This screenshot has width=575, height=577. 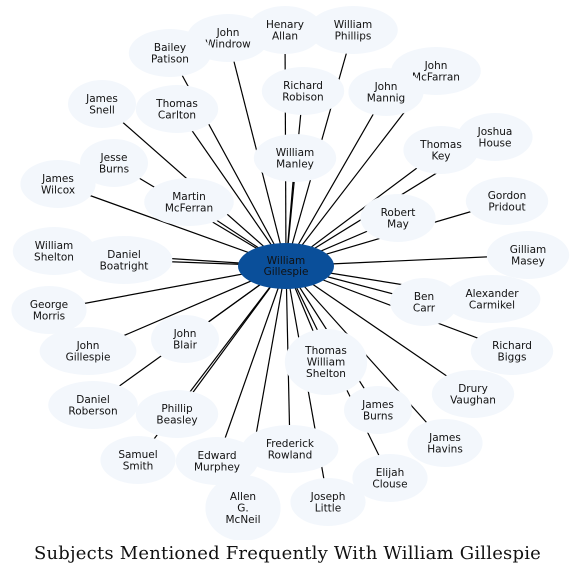 What do you see at coordinates (251, 363) in the screenshot?
I see `edge-edward-murphey` at bounding box center [251, 363].